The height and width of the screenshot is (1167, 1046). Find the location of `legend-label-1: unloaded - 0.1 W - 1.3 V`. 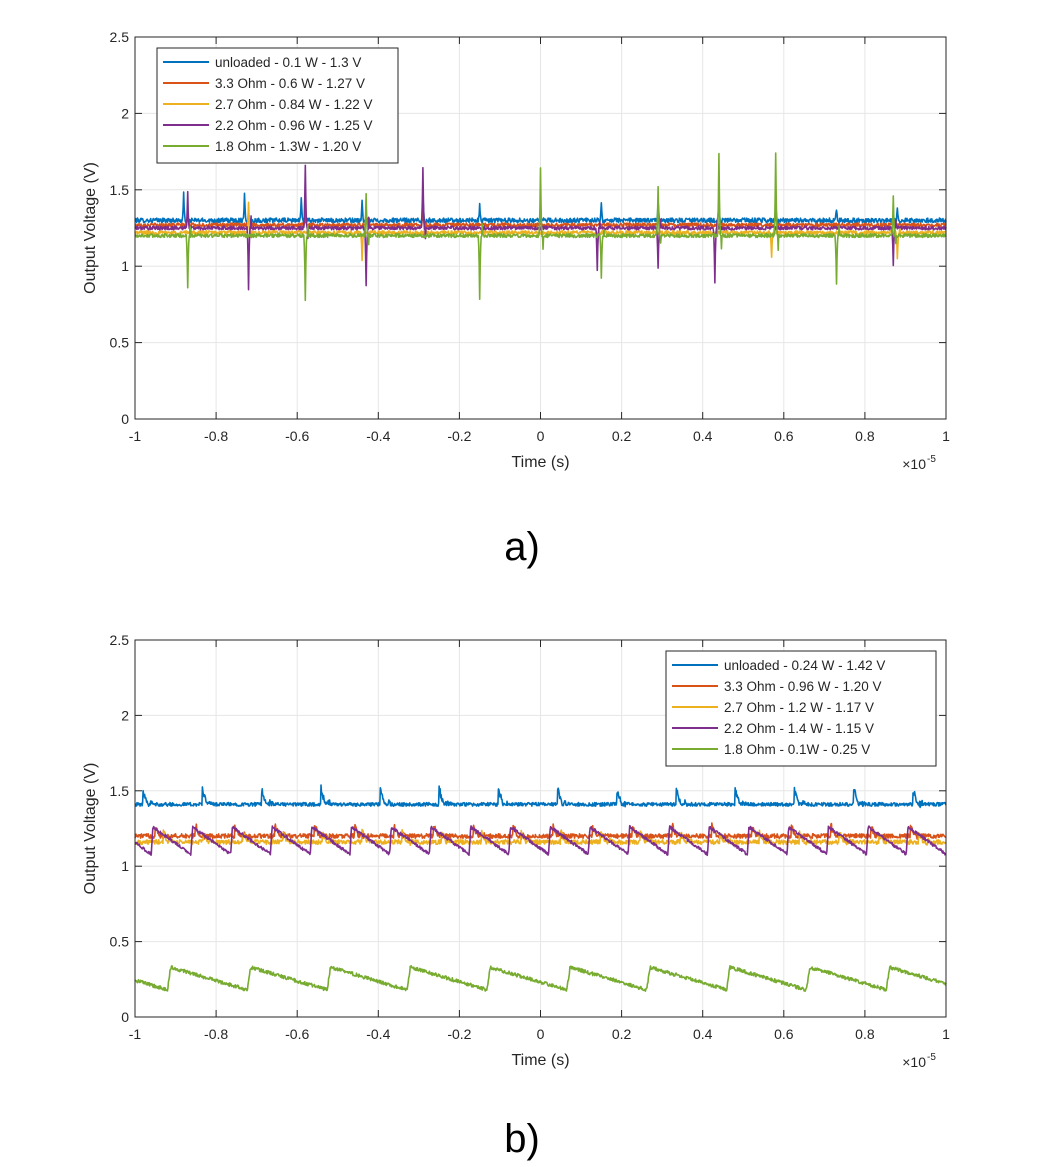

legend-label-1: unloaded - 0.1 W - 1.3 V is located at coordinates (288, 62).